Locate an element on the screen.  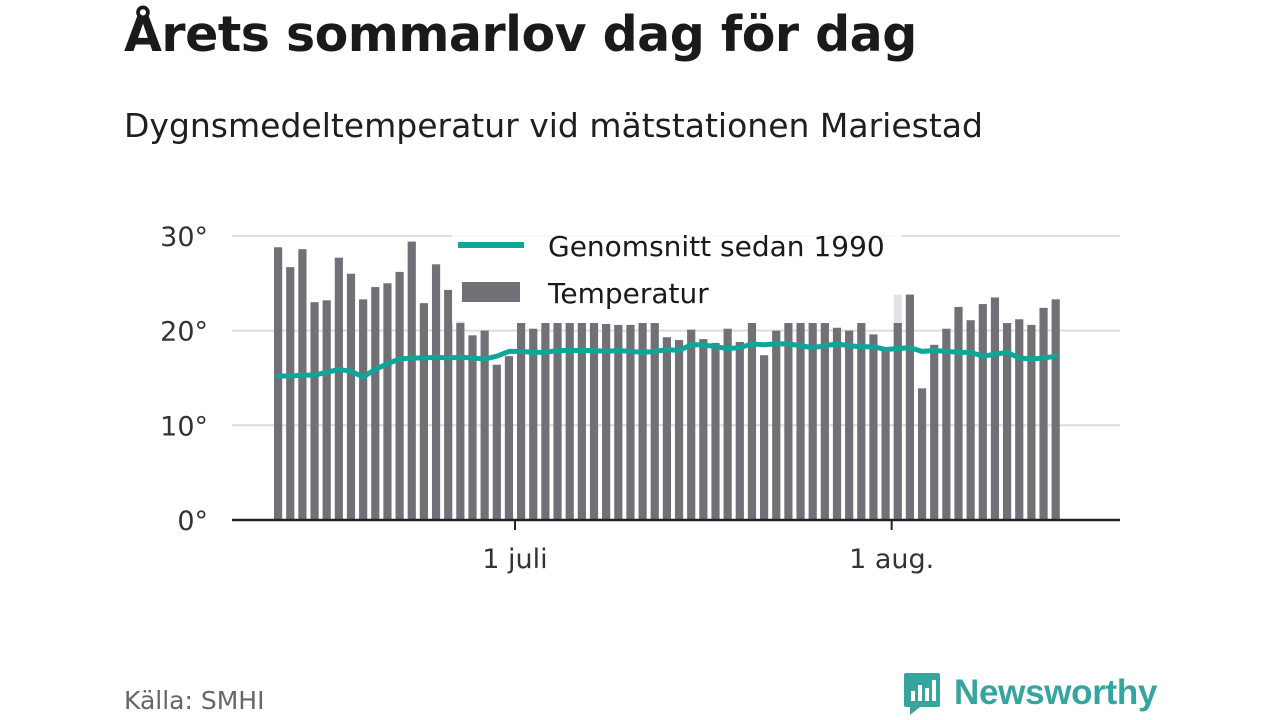
y-tick-label: 20° is located at coordinates (184, 332).